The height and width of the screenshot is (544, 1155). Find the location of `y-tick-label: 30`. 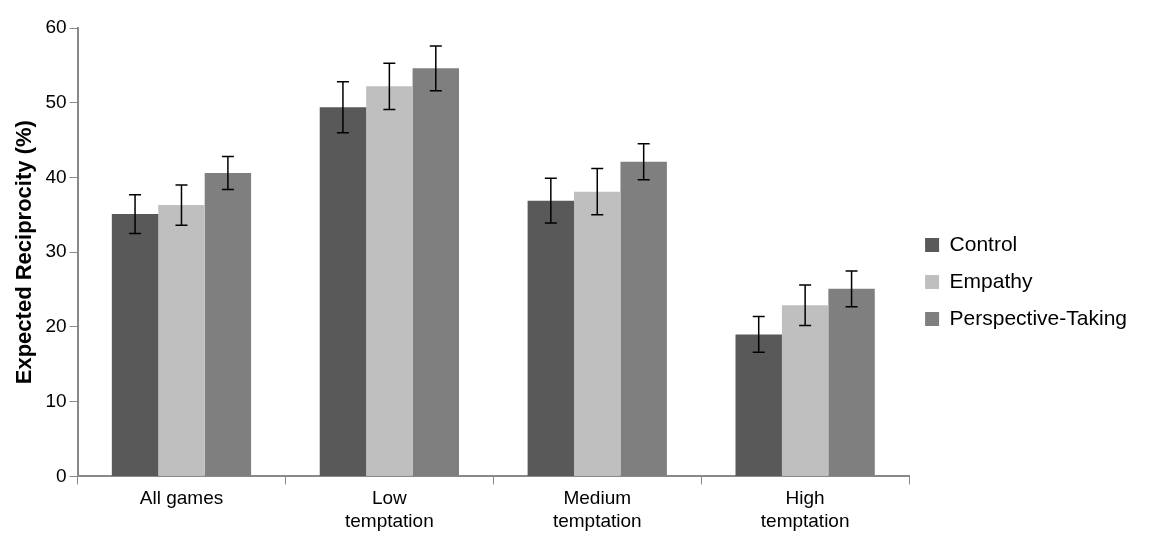

y-tick-label: 30 is located at coordinates (56, 251).